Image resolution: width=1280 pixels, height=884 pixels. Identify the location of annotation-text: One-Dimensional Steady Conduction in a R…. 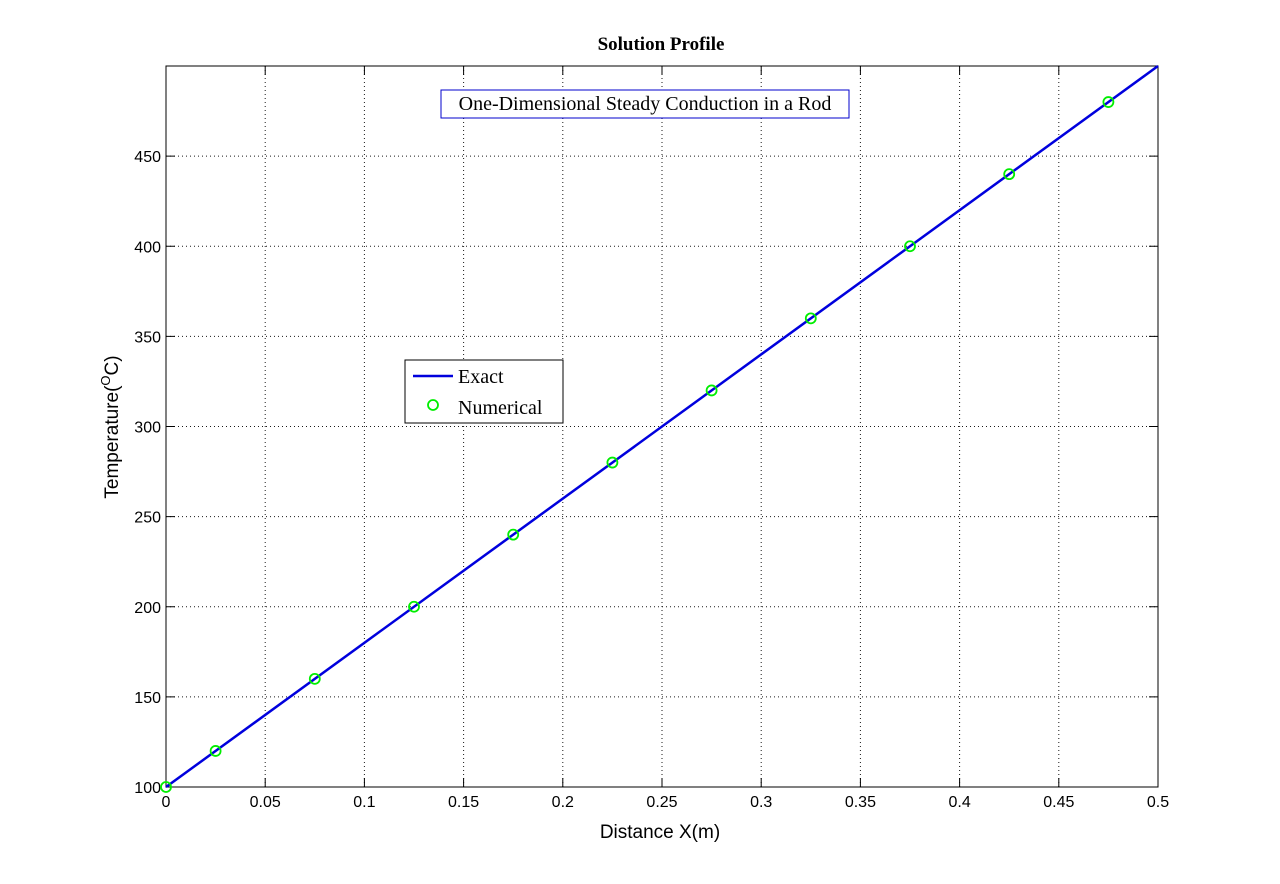
(645, 104).